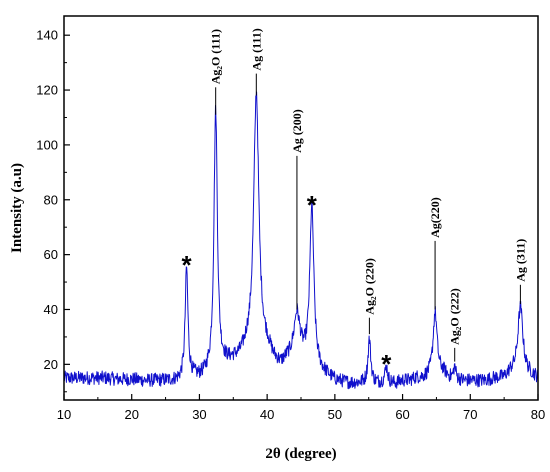  What do you see at coordinates (297, 131) in the screenshot?
I see `peak-label: Ag (200)` at bounding box center [297, 131].